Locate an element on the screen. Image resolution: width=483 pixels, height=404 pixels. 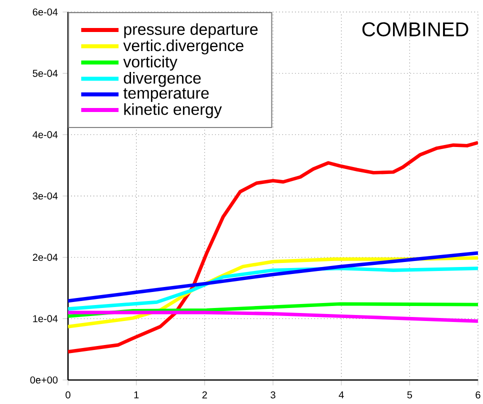
legend-label: vorticity is located at coordinates (150, 63).